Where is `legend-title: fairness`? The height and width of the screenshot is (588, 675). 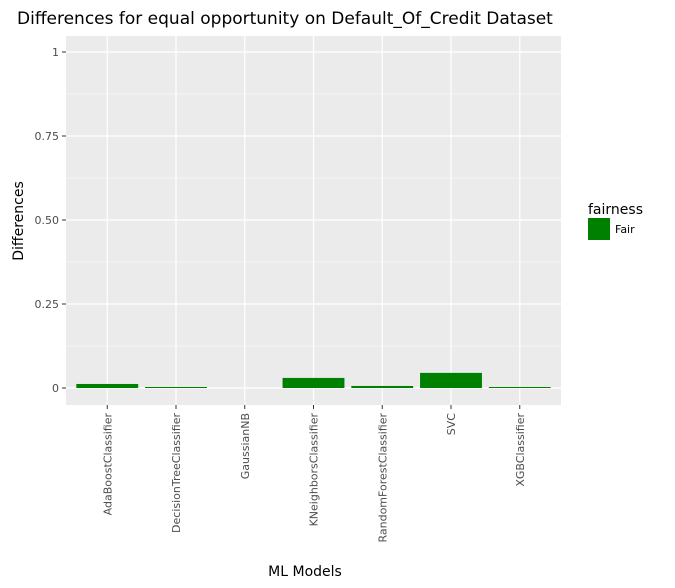 legend-title: fairness is located at coordinates (615, 210).